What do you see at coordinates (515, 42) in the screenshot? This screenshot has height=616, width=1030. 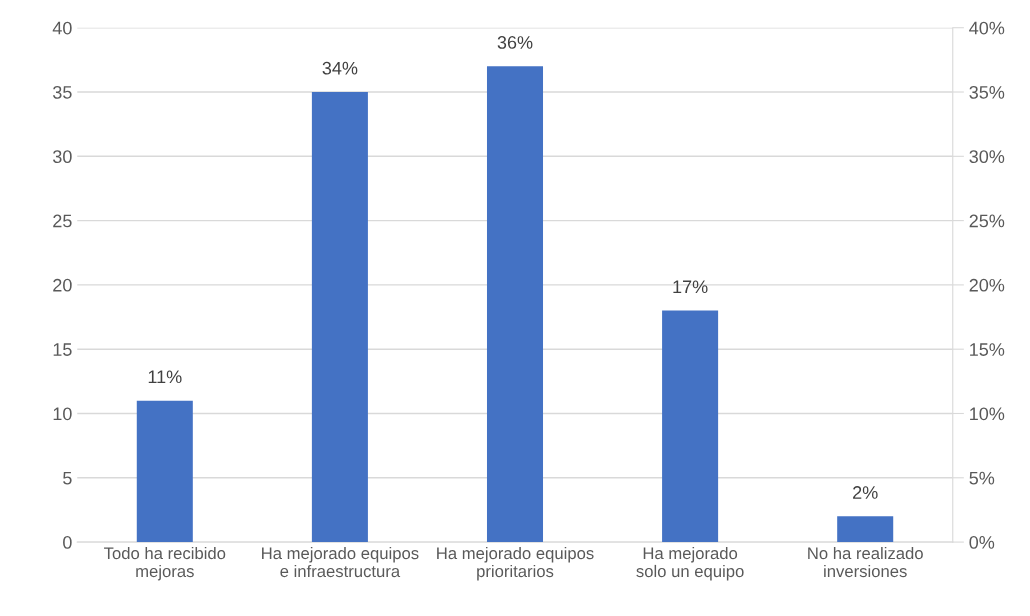 I see `annotation: 36%` at bounding box center [515, 42].